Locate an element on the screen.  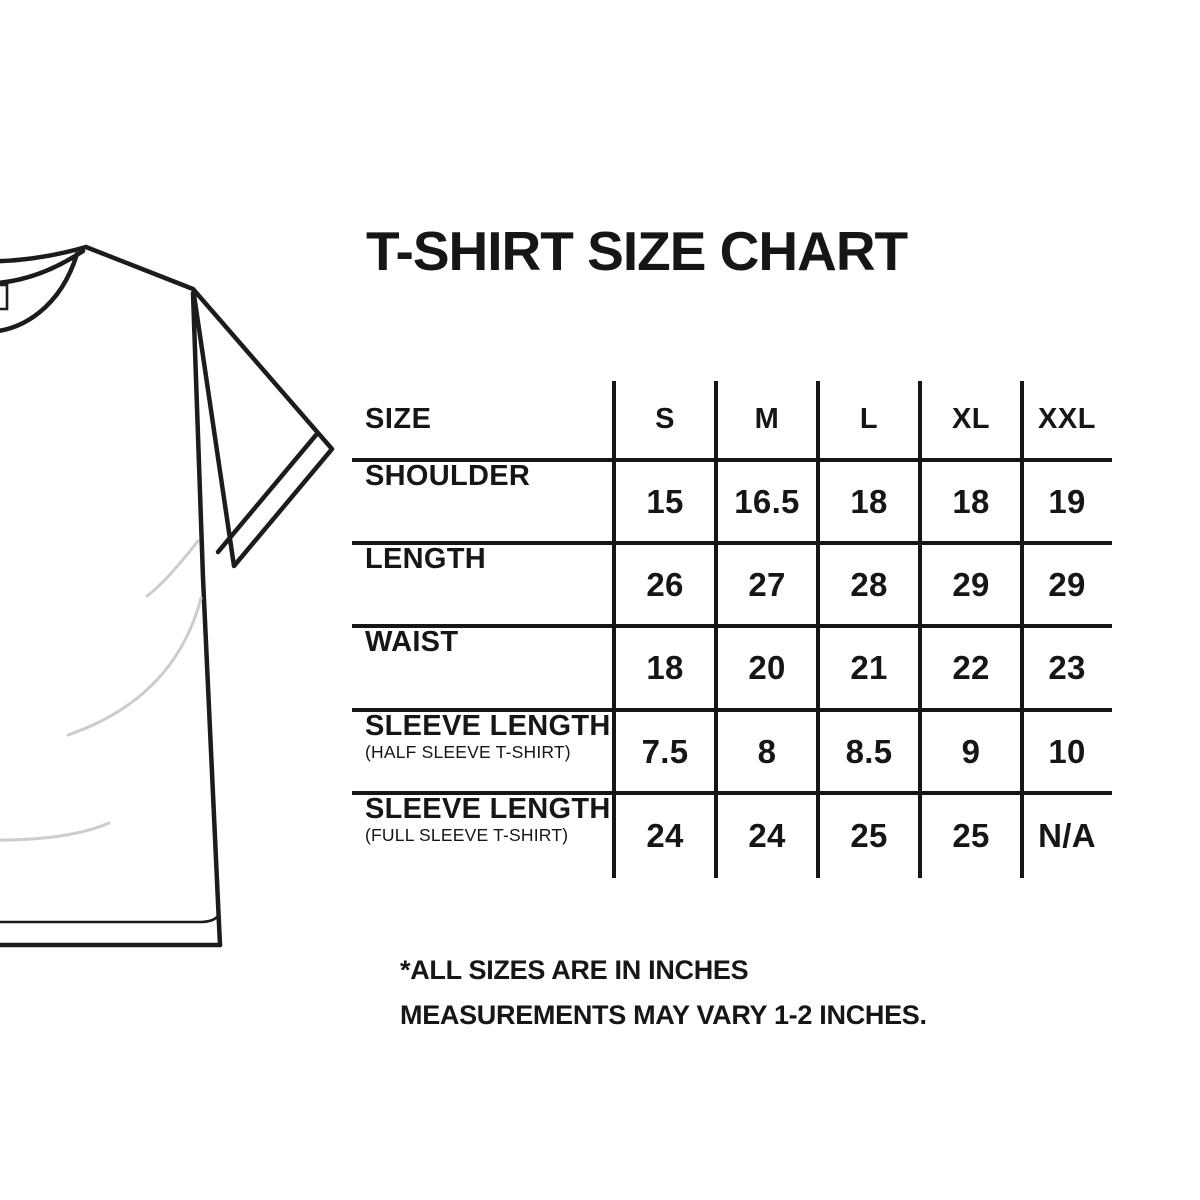
tshirt-collar-band is located at coordinates (43, 266).